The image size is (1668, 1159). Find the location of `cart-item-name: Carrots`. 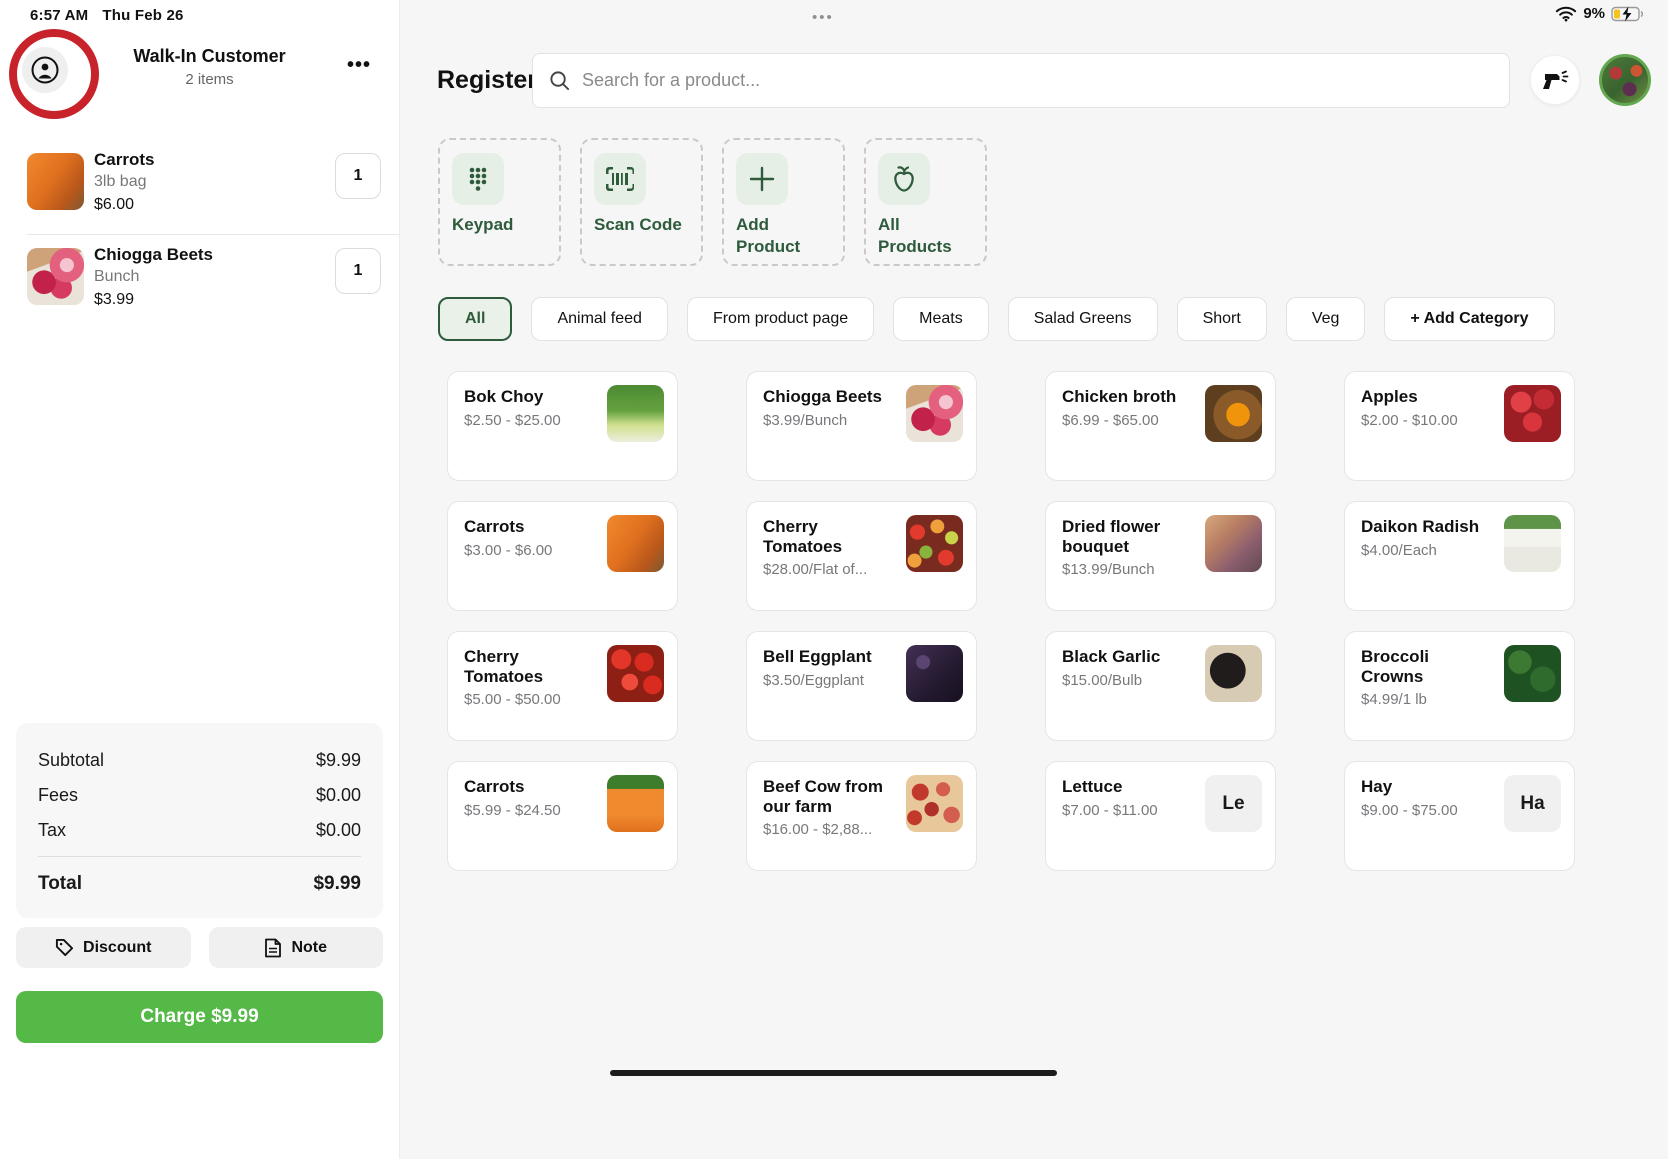

cart-item-name: Carrots is located at coordinates (124, 159).